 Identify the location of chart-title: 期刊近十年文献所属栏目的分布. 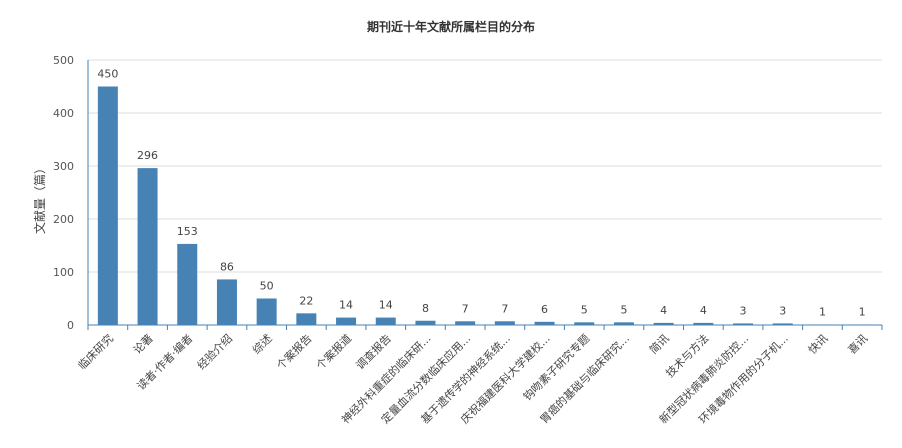
(450, 27).